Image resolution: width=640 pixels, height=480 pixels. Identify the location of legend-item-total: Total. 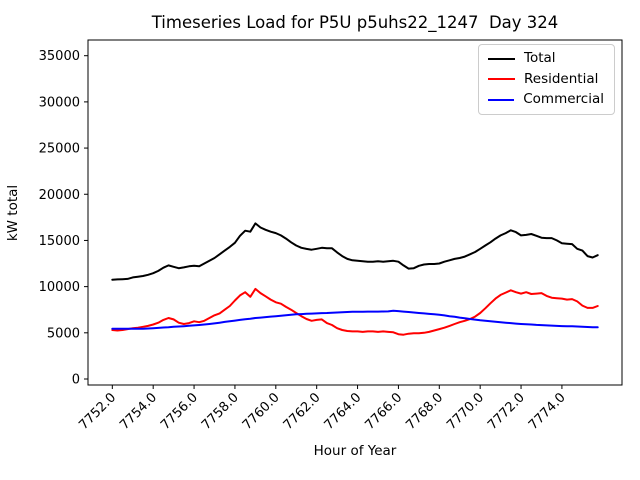
(546, 58).